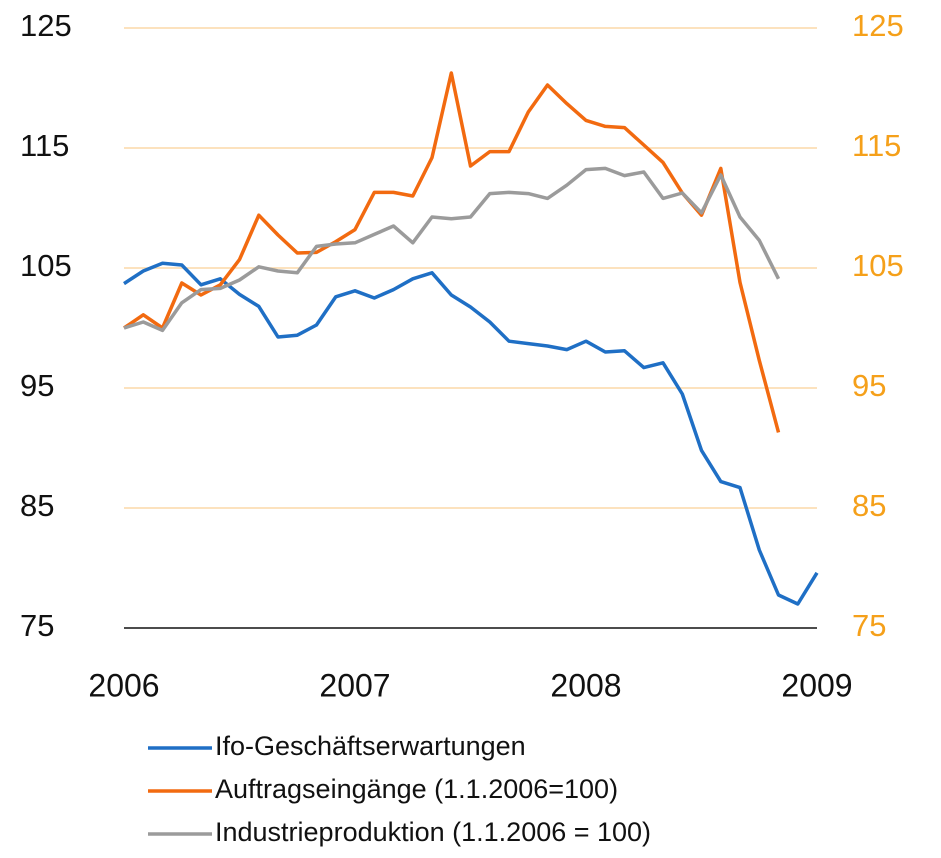 The height and width of the screenshot is (858, 941). Describe the element at coordinates (46, 25) in the screenshot. I see `y-tick-label: 125` at that location.